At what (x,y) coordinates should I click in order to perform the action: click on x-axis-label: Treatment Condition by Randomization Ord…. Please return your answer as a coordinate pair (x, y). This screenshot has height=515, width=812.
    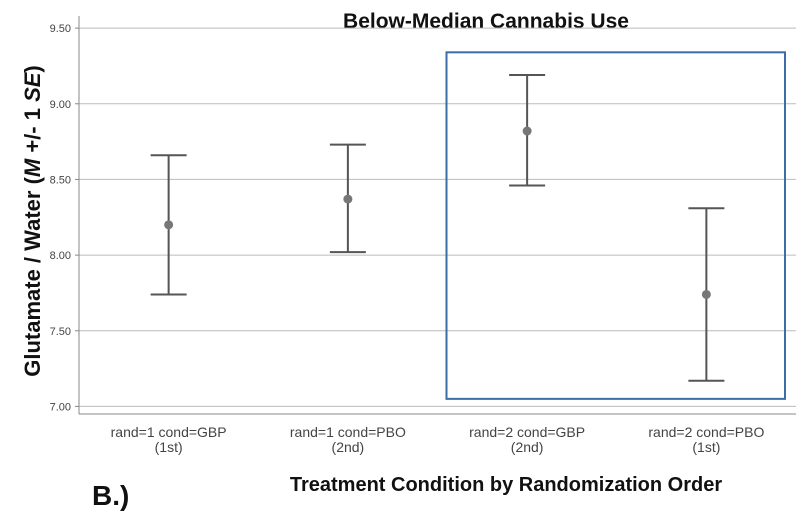
    Looking at the image, I should click on (506, 485).